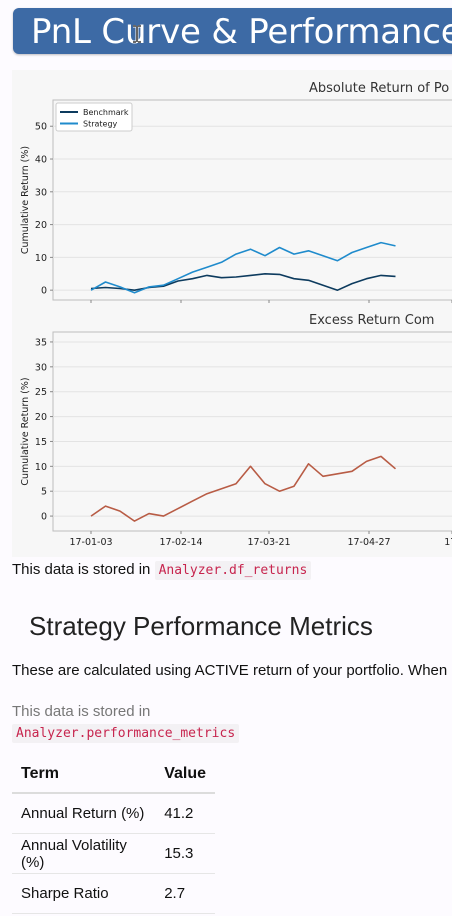  I want to click on x-tick-label: 17-03-21, so click(268, 542).